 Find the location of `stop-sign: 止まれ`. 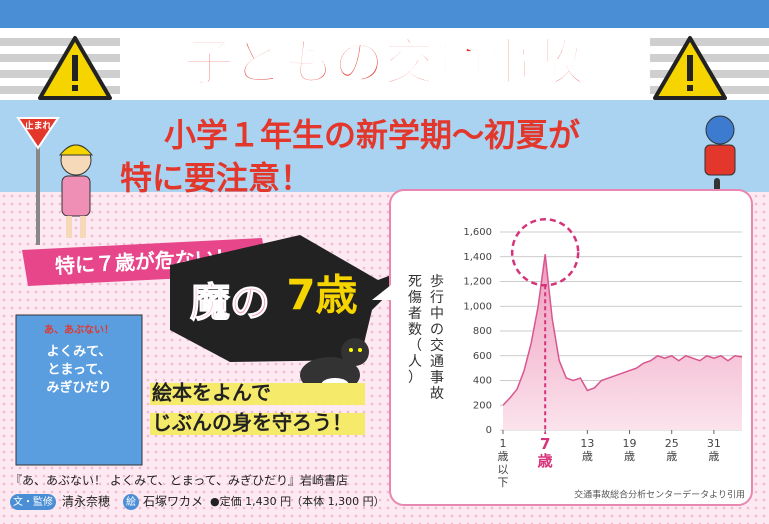

stop-sign: 止まれ is located at coordinates (38, 181).